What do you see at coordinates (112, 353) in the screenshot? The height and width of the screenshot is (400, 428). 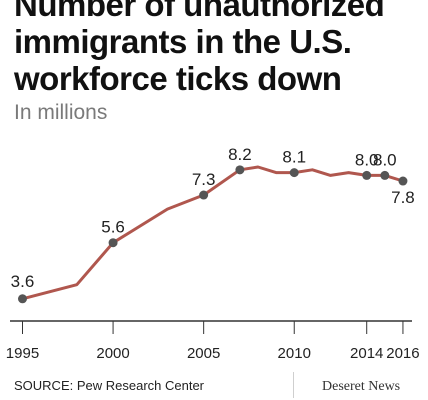 I see `x-tick-label: 2000` at bounding box center [112, 353].